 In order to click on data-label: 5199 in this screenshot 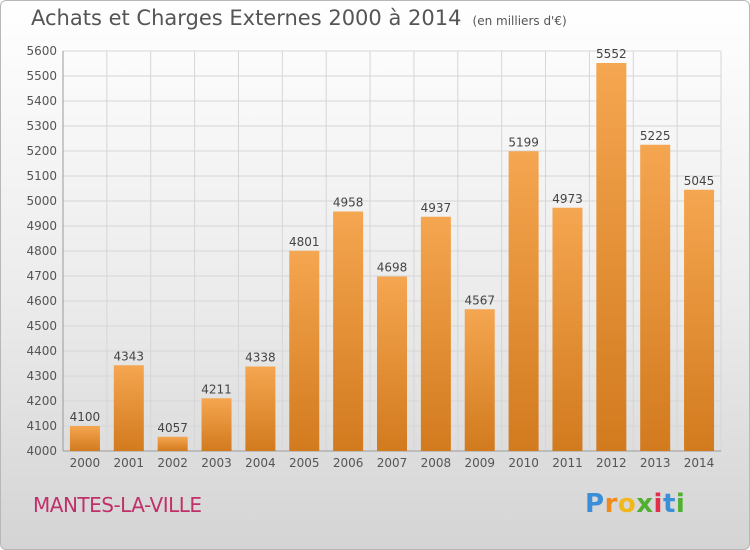, I will do `click(523, 142)`.